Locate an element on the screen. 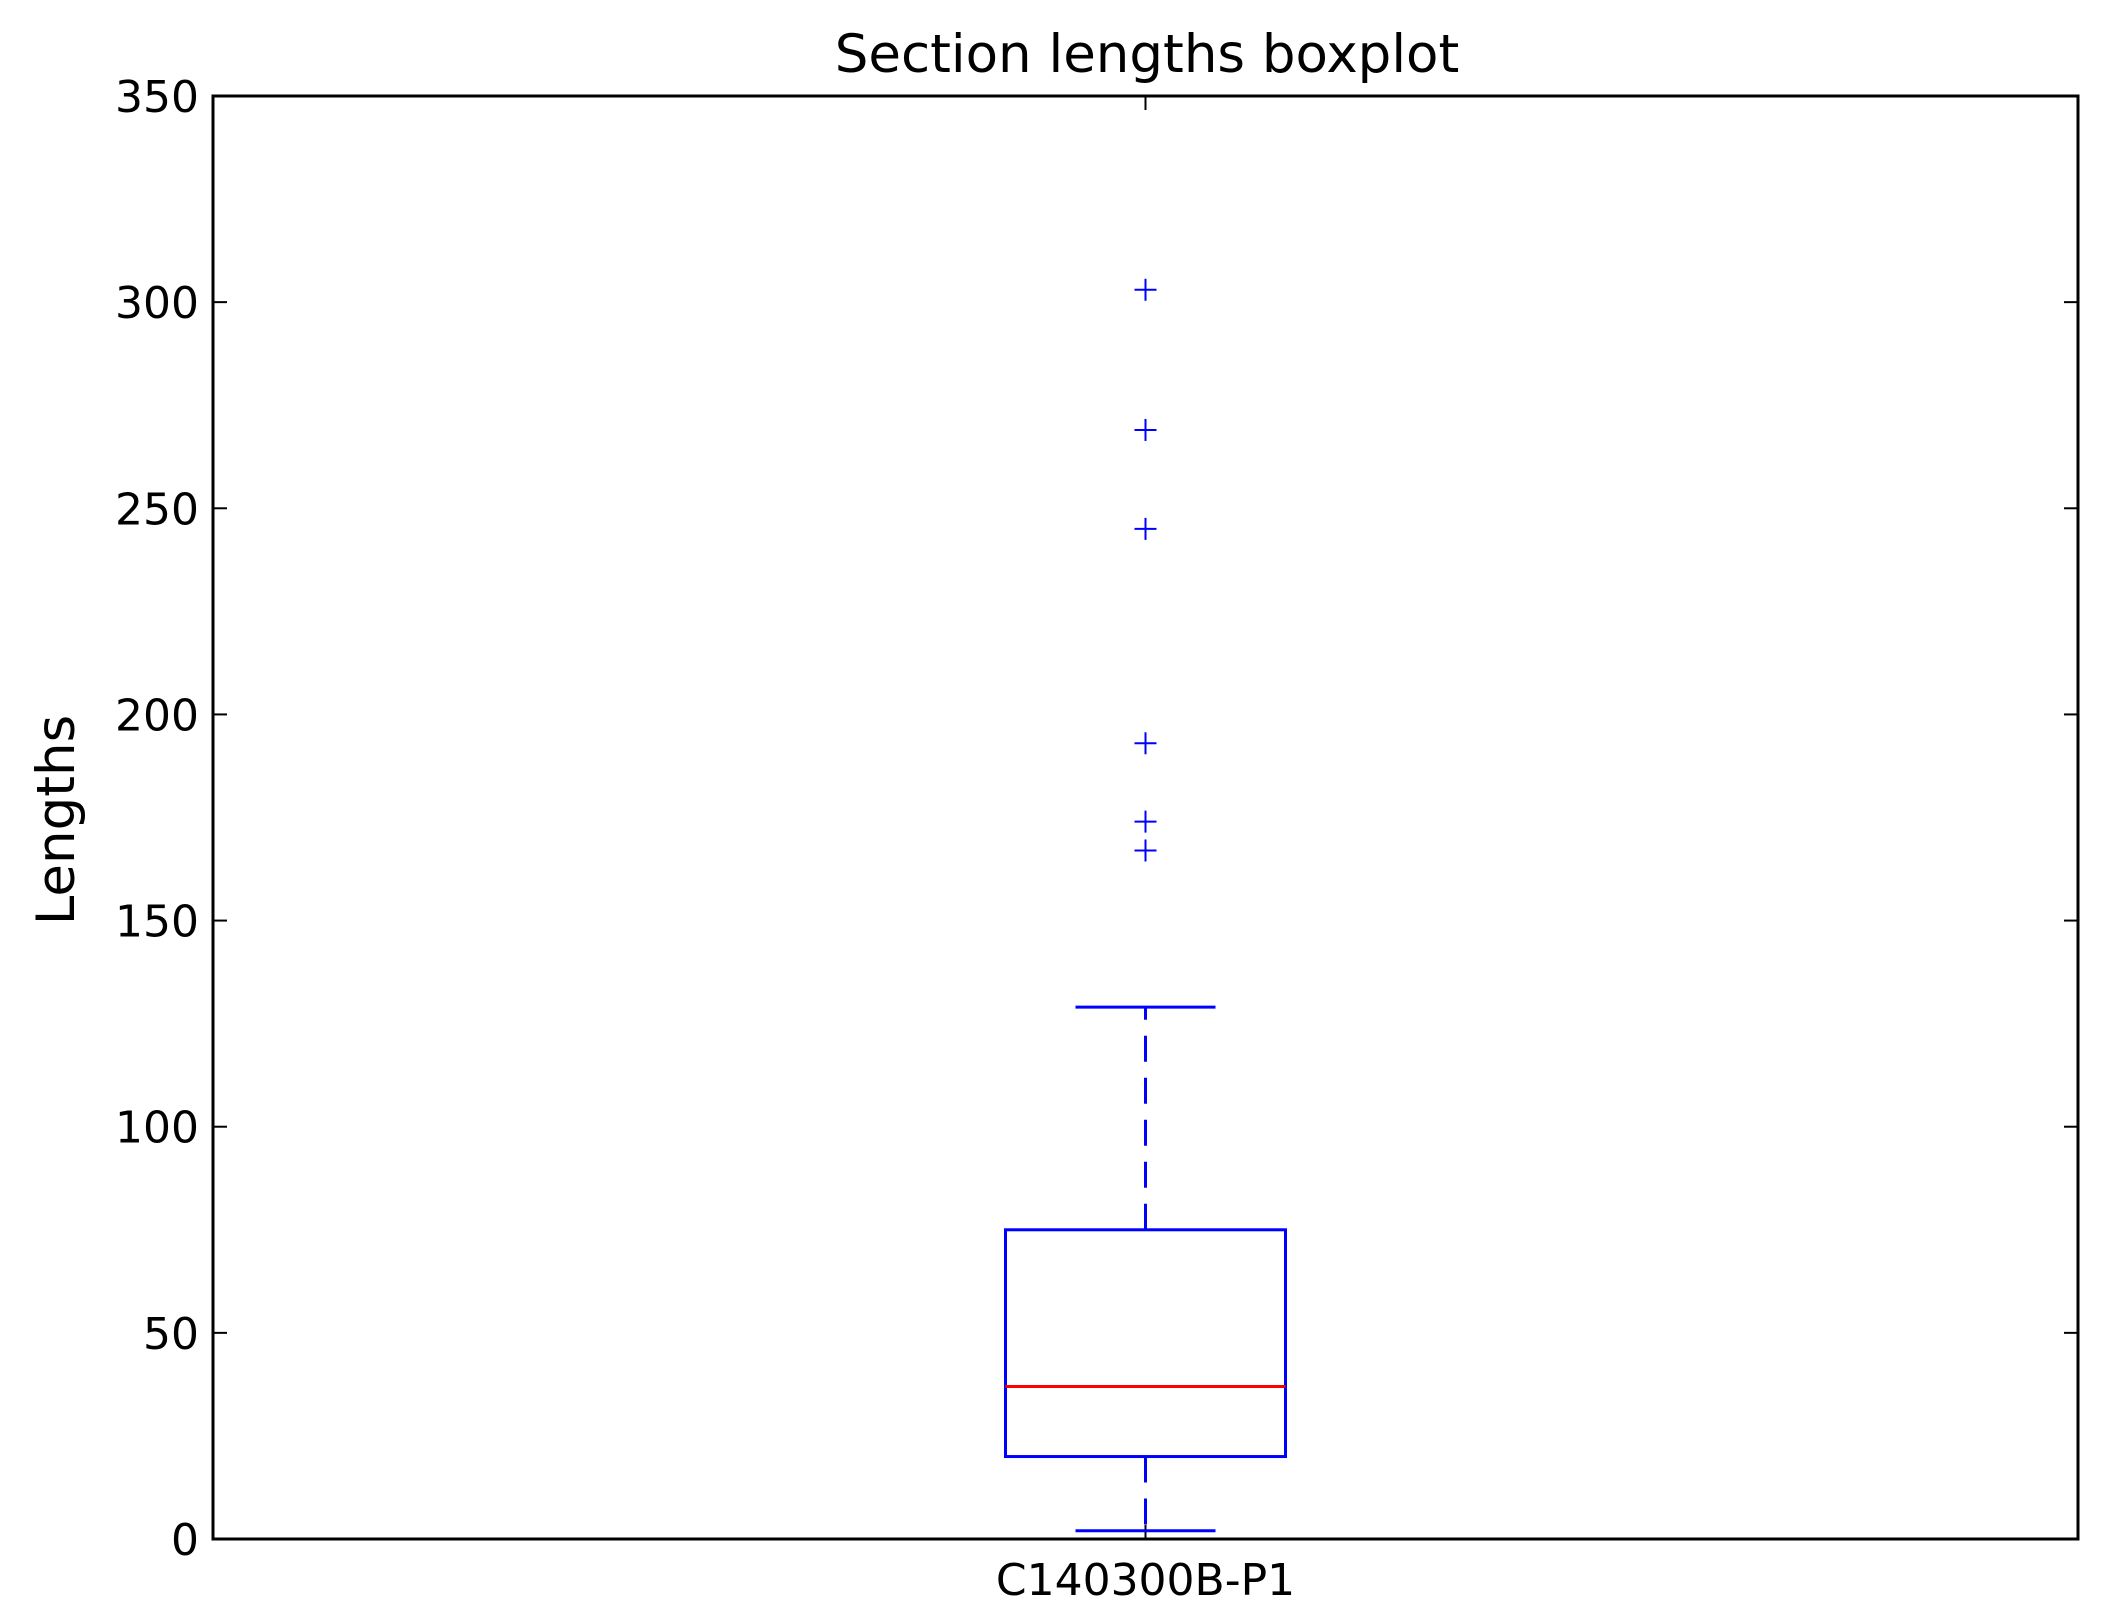 Image resolution: width=2103 pixels, height=1619 pixels. y-tick-label: 200 is located at coordinates (157, 715).